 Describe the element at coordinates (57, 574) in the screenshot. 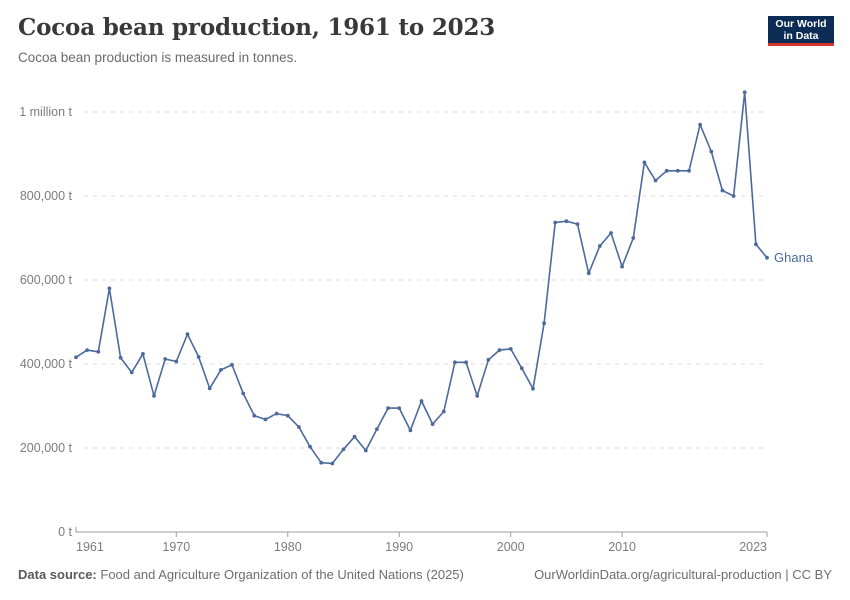

I see `data-source-label: Data source:` at that location.